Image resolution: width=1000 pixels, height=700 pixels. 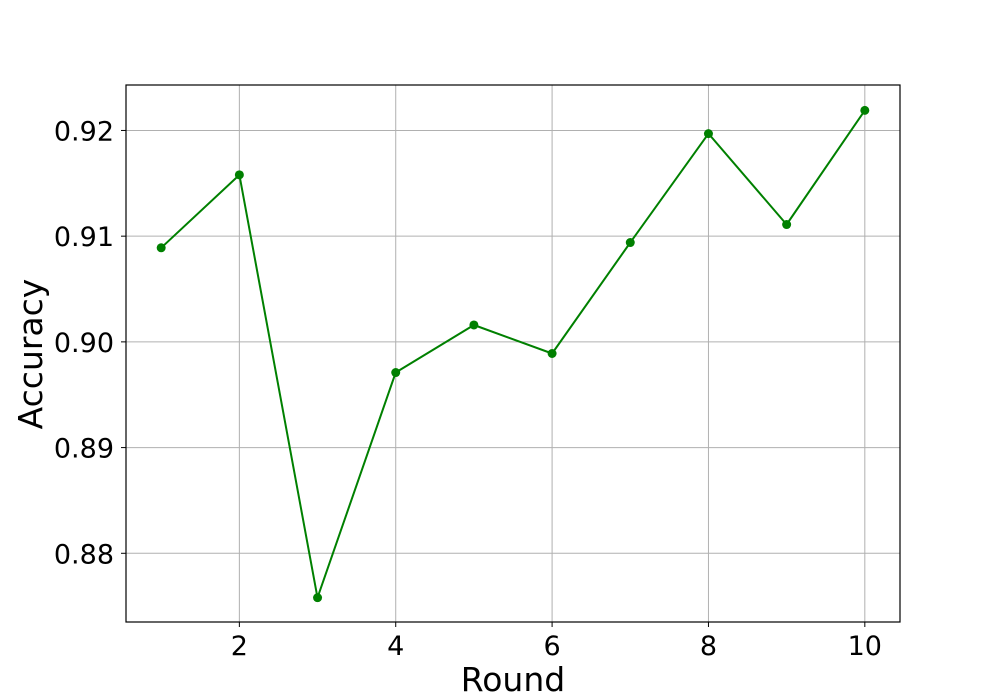 What do you see at coordinates (865, 646) in the screenshot?
I see `x-tick-label: 10` at bounding box center [865, 646].